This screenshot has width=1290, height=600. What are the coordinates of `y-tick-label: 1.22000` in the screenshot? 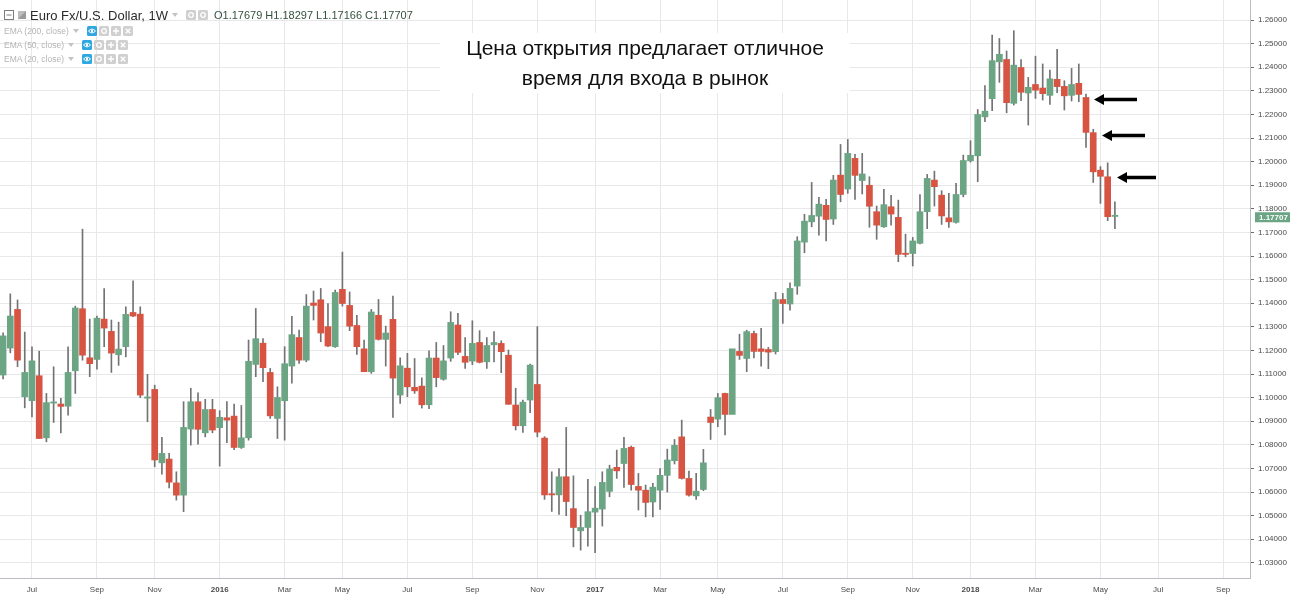 It's located at (1273, 114).